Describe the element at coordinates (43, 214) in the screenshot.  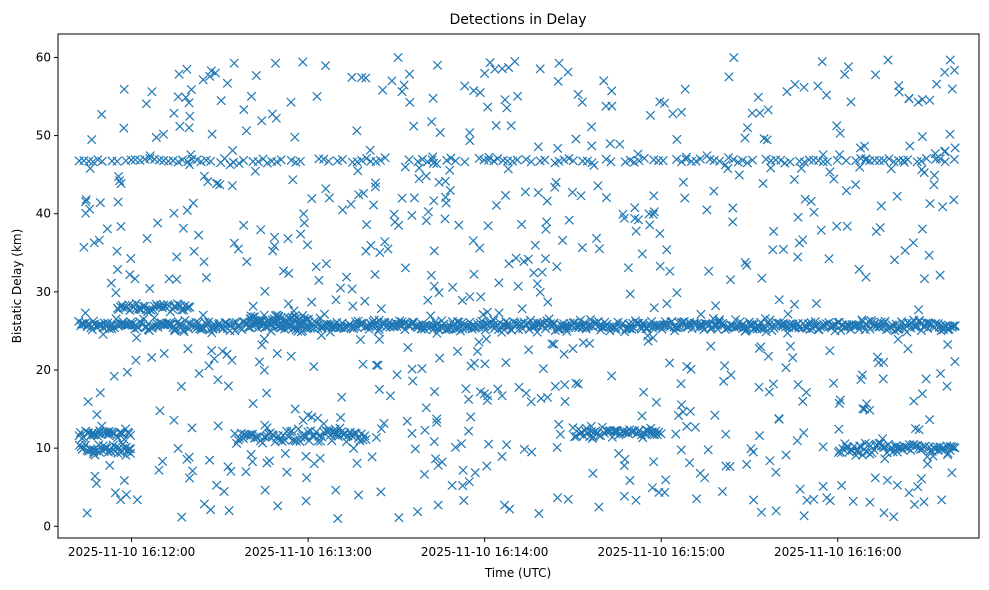
I see `y-tick-label: 40` at that location.